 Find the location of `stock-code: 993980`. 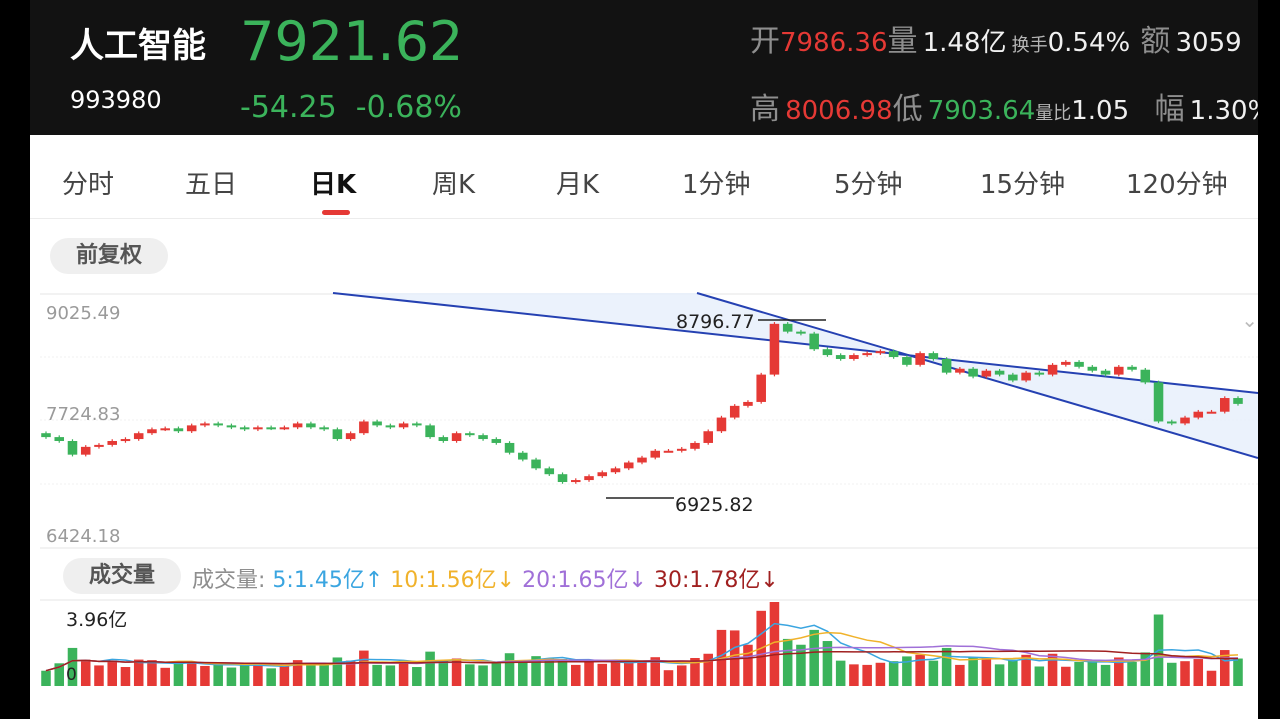

stock-code: 993980 is located at coordinates (116, 100).